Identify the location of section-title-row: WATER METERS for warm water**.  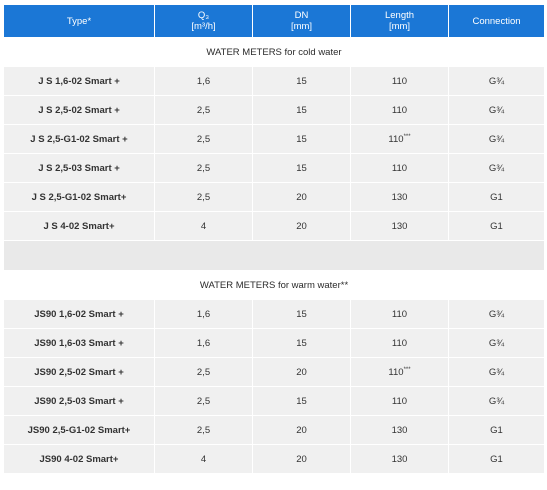
(274, 285).